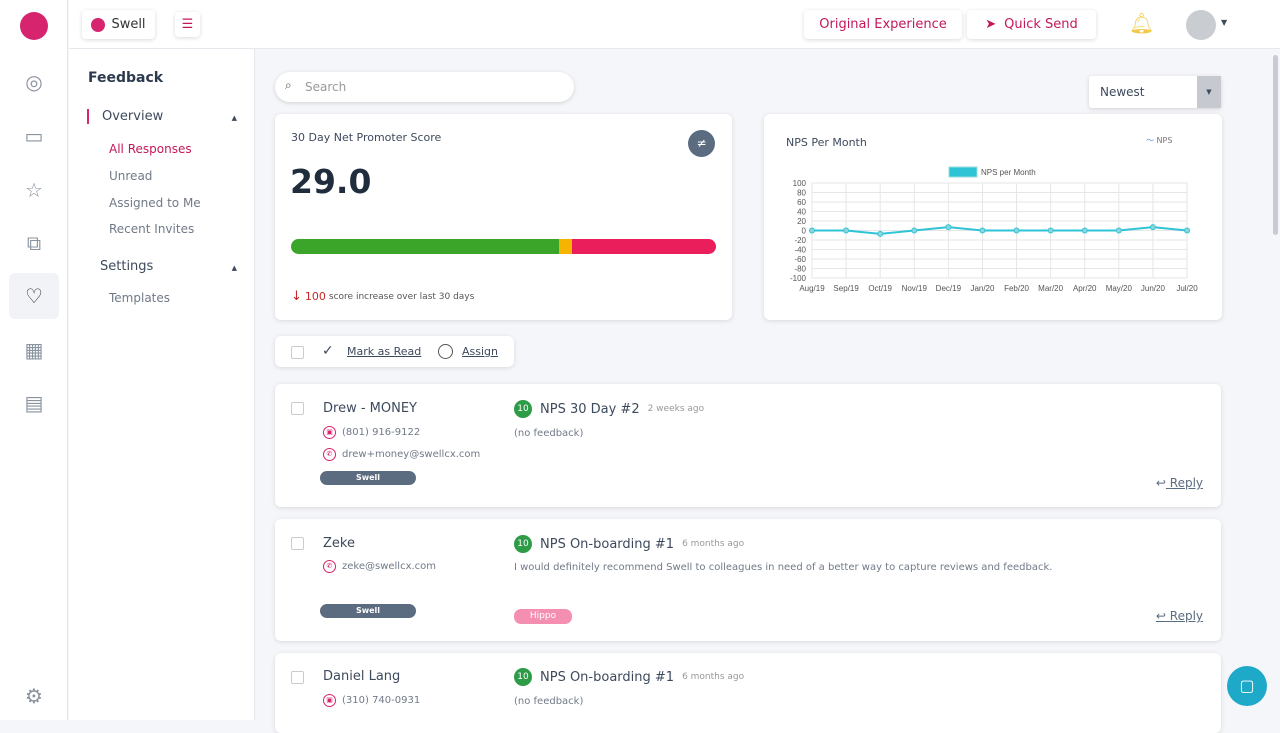 The height and width of the screenshot is (733, 1280). What do you see at coordinates (98, 24) in the screenshot?
I see `swell-logo-icon` at bounding box center [98, 24].